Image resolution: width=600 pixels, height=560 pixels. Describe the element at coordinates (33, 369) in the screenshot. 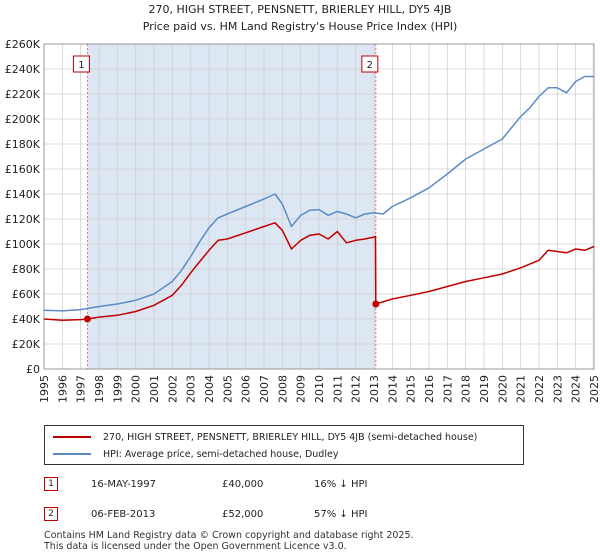

I see `y-tick-label: £0` at that location.